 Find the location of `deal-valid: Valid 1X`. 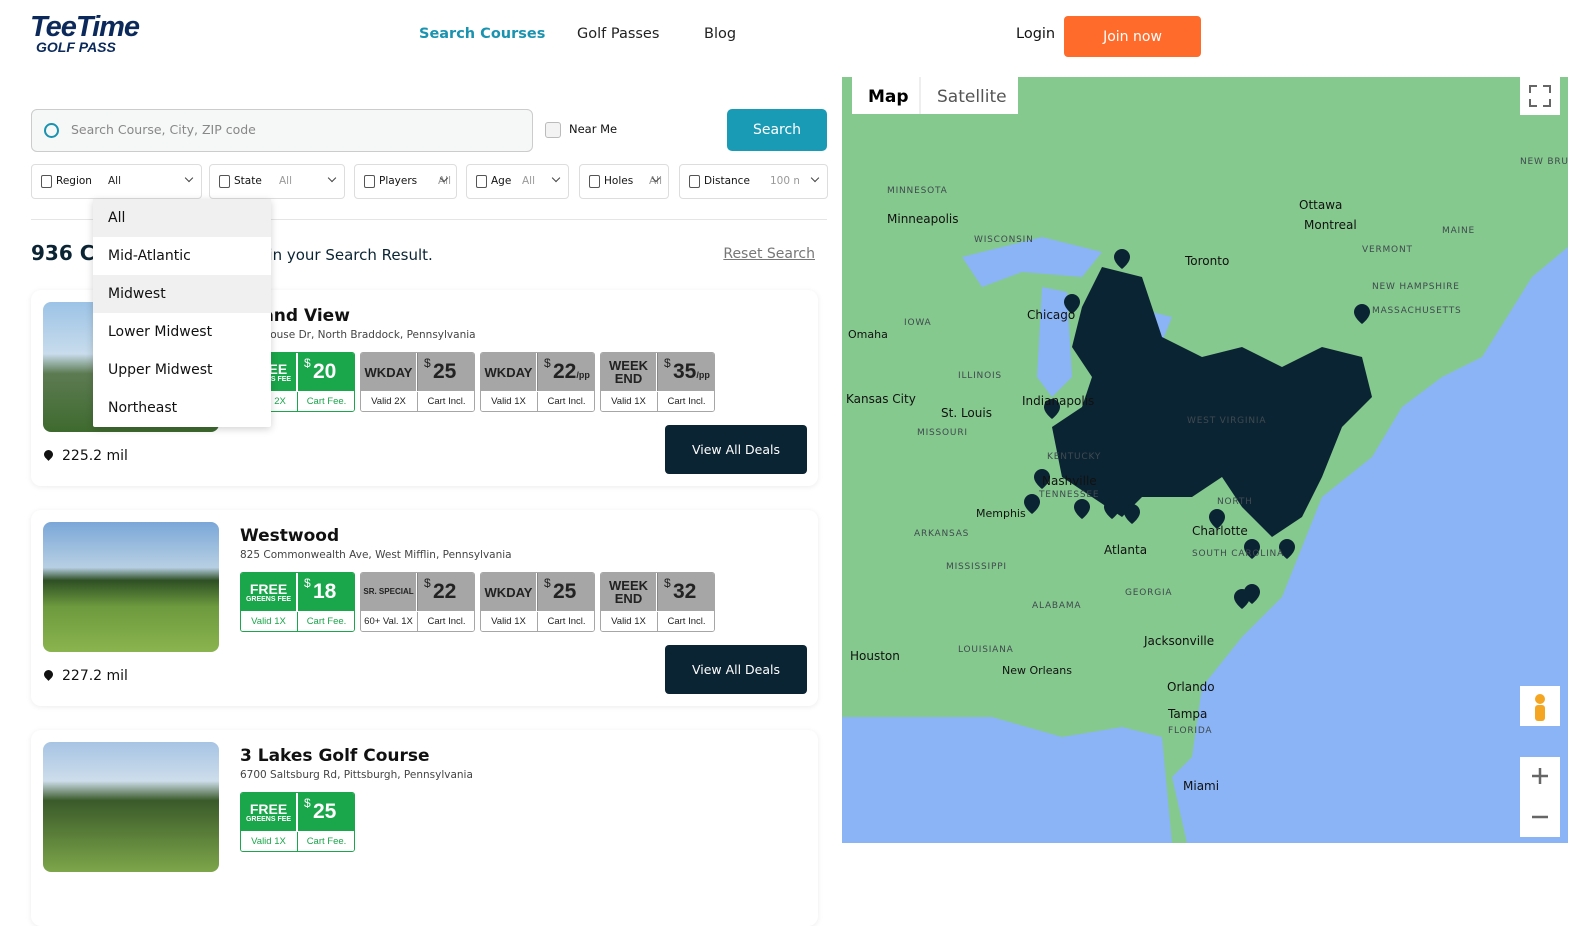

deal-valid: Valid 1X is located at coordinates (268, 621).